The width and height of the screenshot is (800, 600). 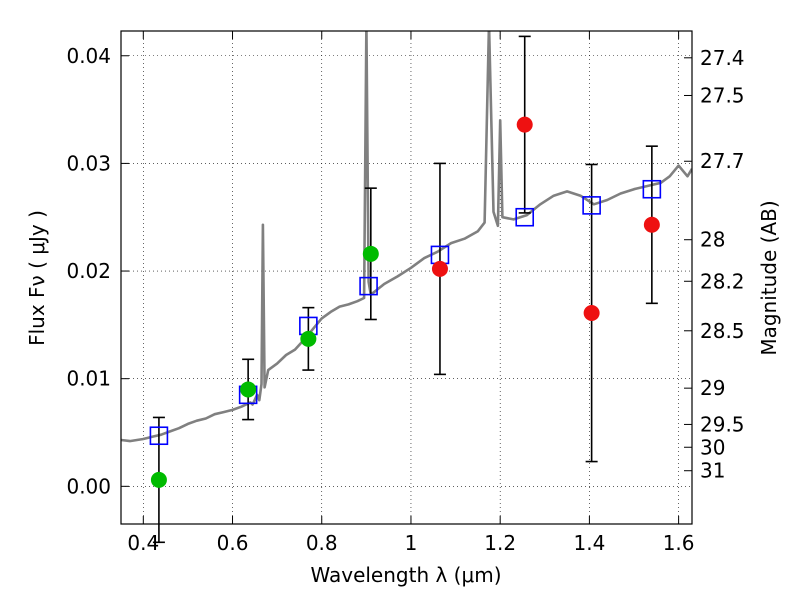 What do you see at coordinates (411, 543) in the screenshot?
I see `x-tick-label: 1` at bounding box center [411, 543].